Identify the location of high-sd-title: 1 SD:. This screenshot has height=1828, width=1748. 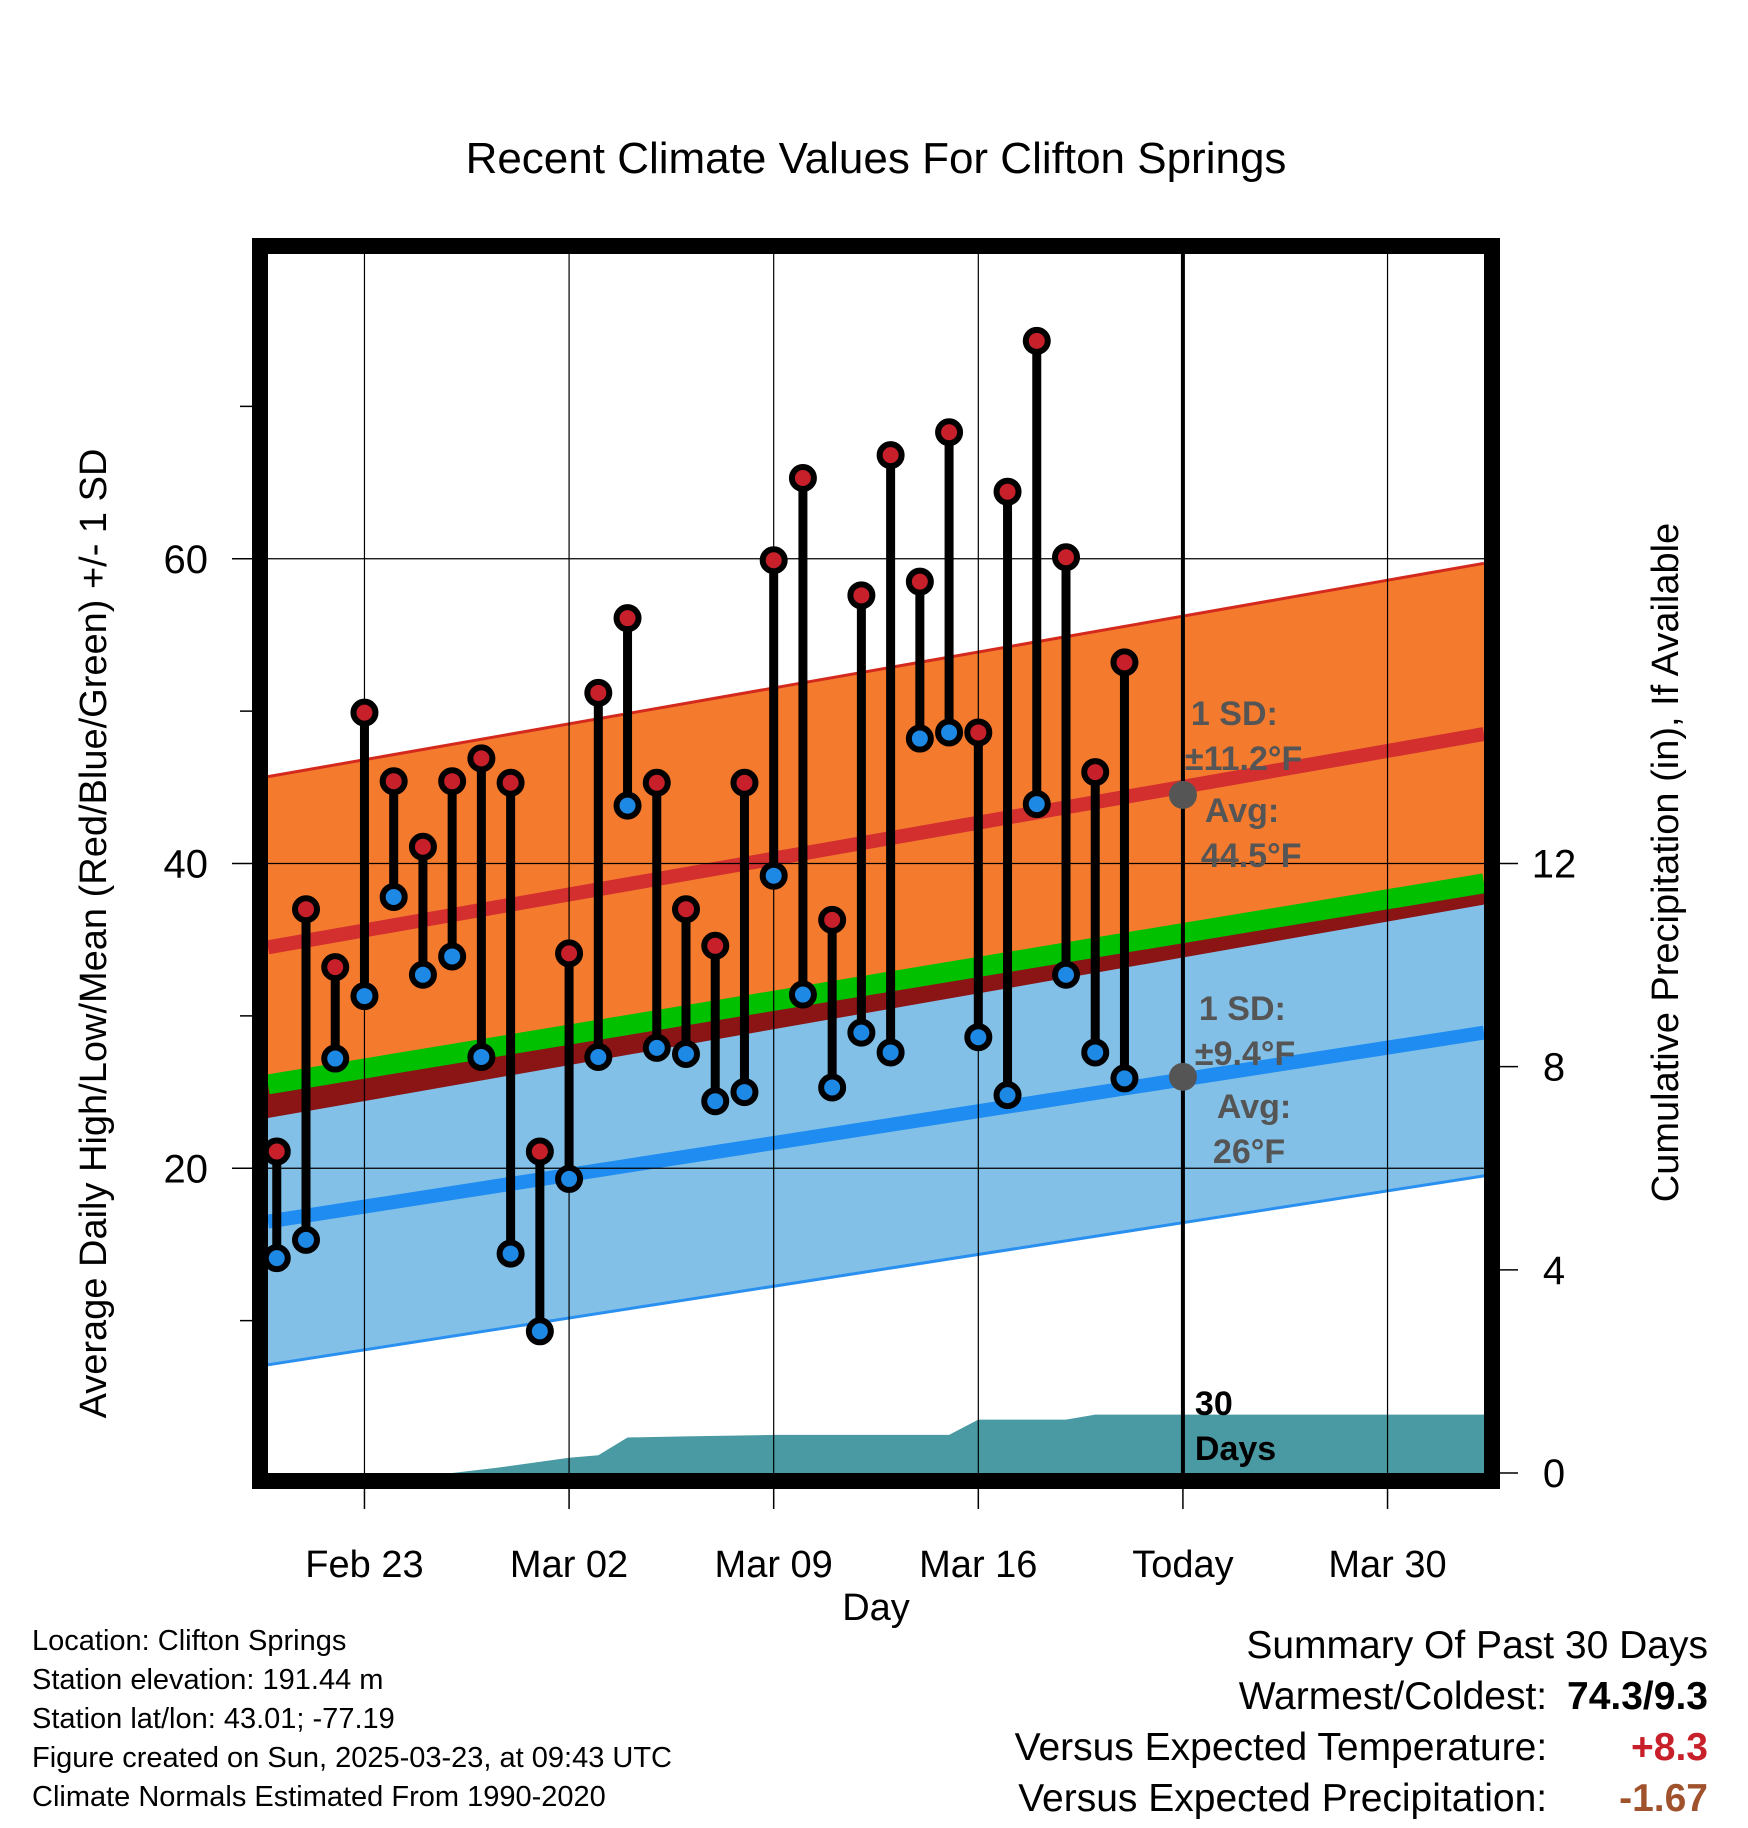
(1234, 714).